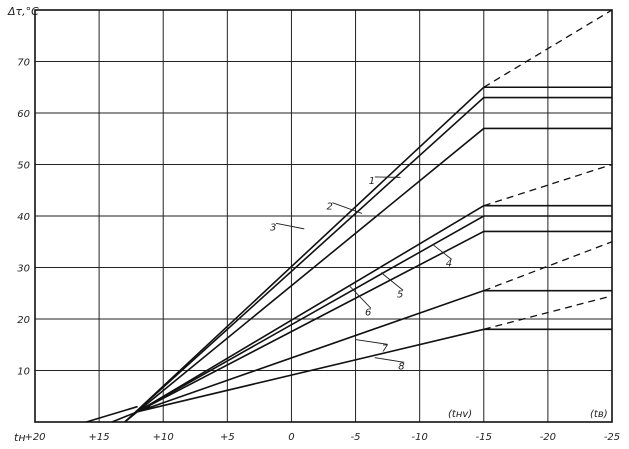 Image resolution: width=629 pixels, height=449 pixels. Describe the element at coordinates (329, 207) in the screenshot. I see `curve-label-2: 2` at that location.